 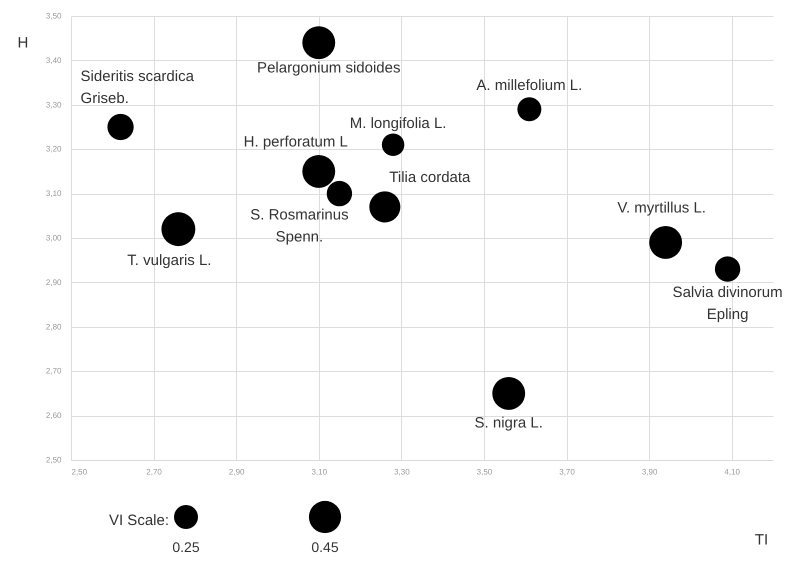 What do you see at coordinates (137, 87) in the screenshot?
I see `annotation: Sideritis scardica Griseb.` at bounding box center [137, 87].